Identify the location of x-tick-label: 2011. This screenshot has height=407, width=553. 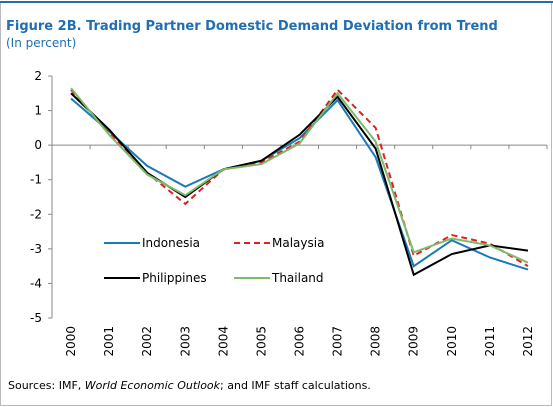
(490, 341).